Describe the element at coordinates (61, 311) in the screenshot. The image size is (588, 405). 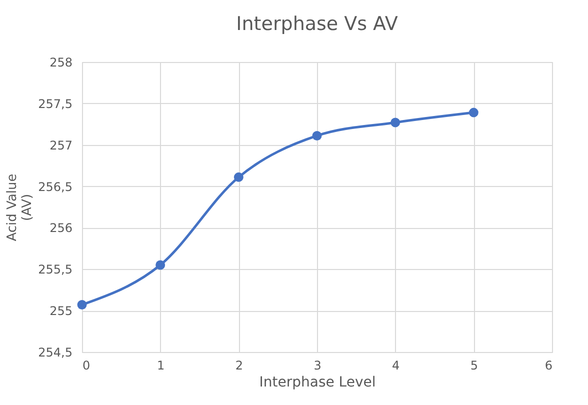
I see `y-tick-label: 255` at that location.